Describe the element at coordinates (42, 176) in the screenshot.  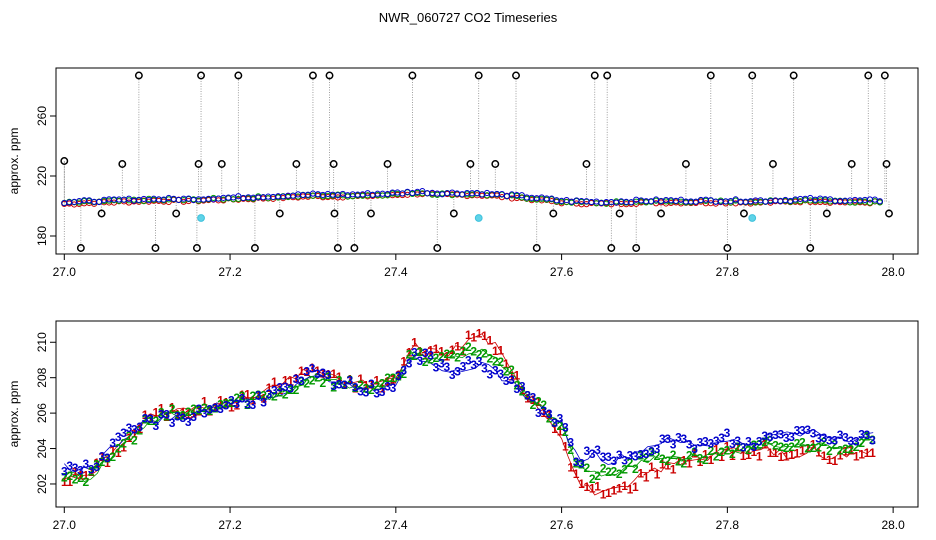
I see `y-tick-label: 220` at that location.